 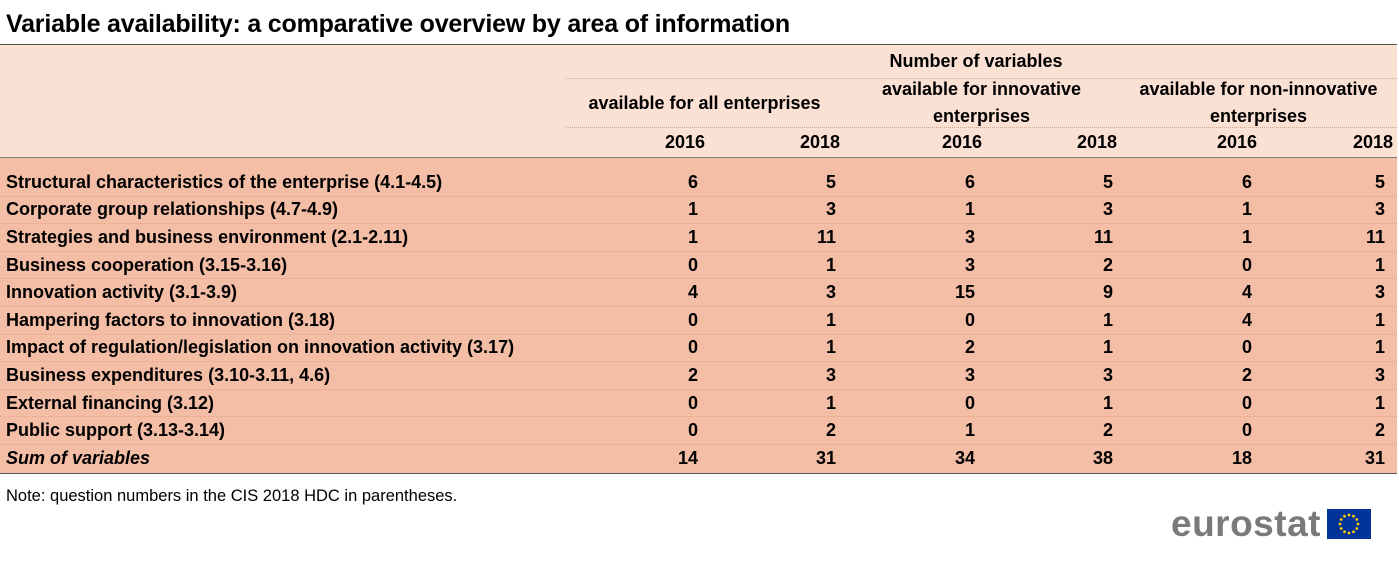 I want to click on row-label: Corporate group relationships (4.7-4.9), so click(x=172, y=209).